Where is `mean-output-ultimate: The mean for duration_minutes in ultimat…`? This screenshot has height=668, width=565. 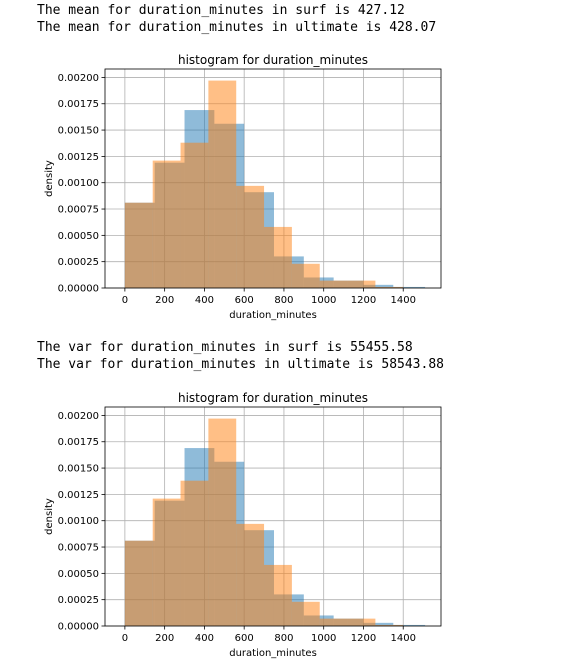 mean-output-ultimate: The mean for duration_minutes in ultimat… is located at coordinates (237, 27).